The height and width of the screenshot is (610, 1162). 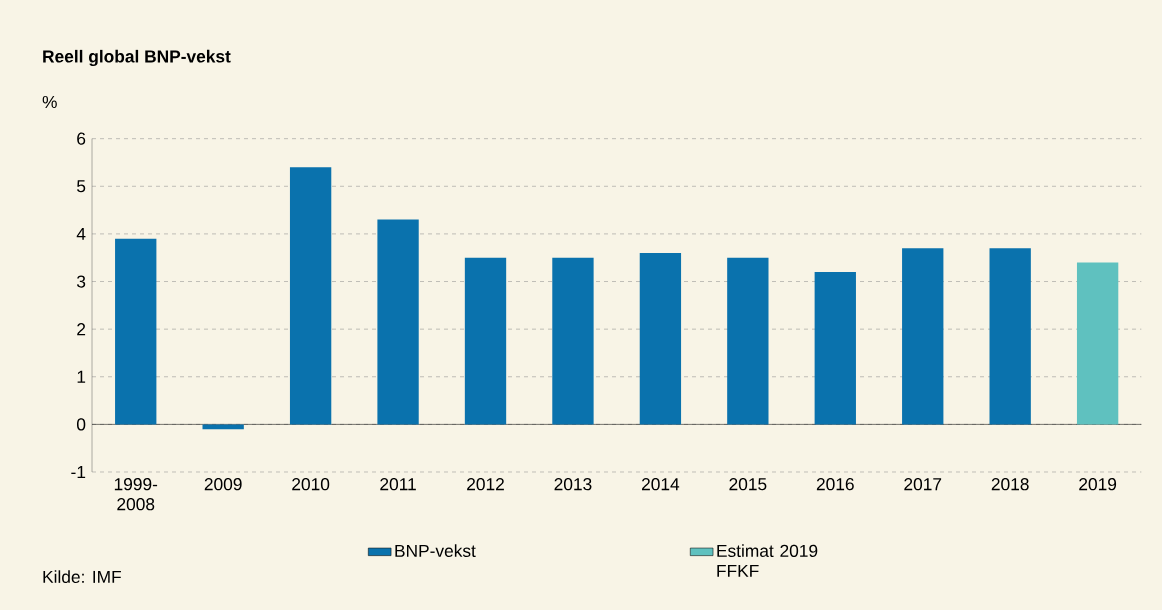 I want to click on x-tick-label: 2013, so click(x=573, y=484).